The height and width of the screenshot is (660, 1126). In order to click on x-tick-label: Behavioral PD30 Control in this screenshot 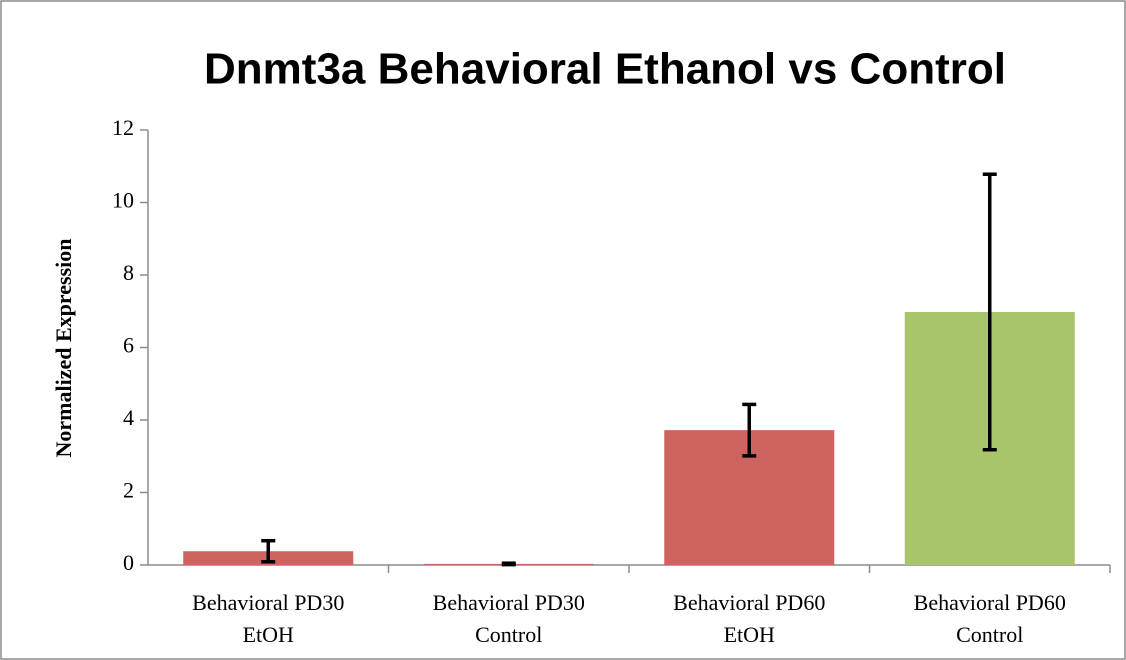, I will do `click(509, 618)`.